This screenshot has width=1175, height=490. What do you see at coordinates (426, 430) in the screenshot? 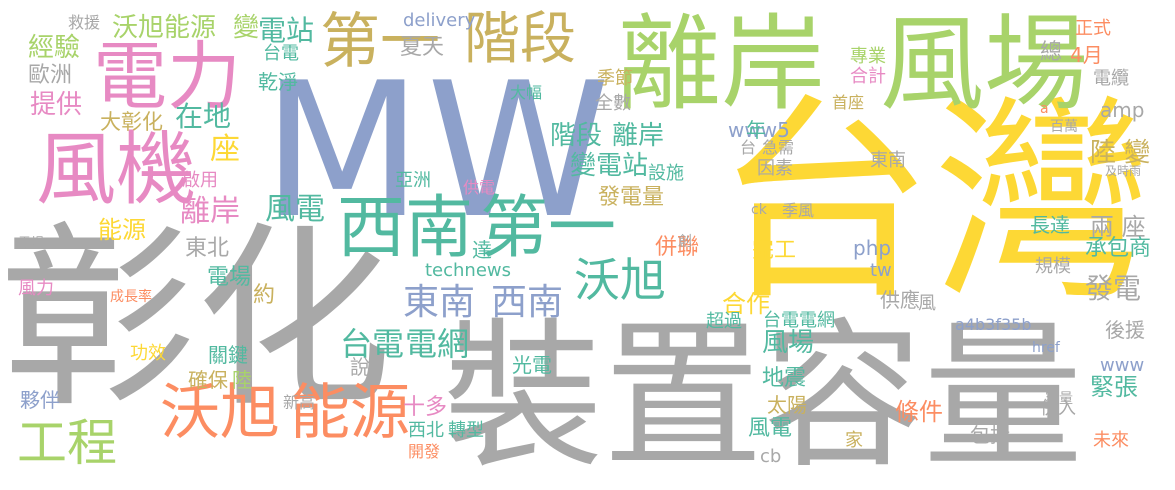
I see `word-northwest: 西北` at bounding box center [426, 430].